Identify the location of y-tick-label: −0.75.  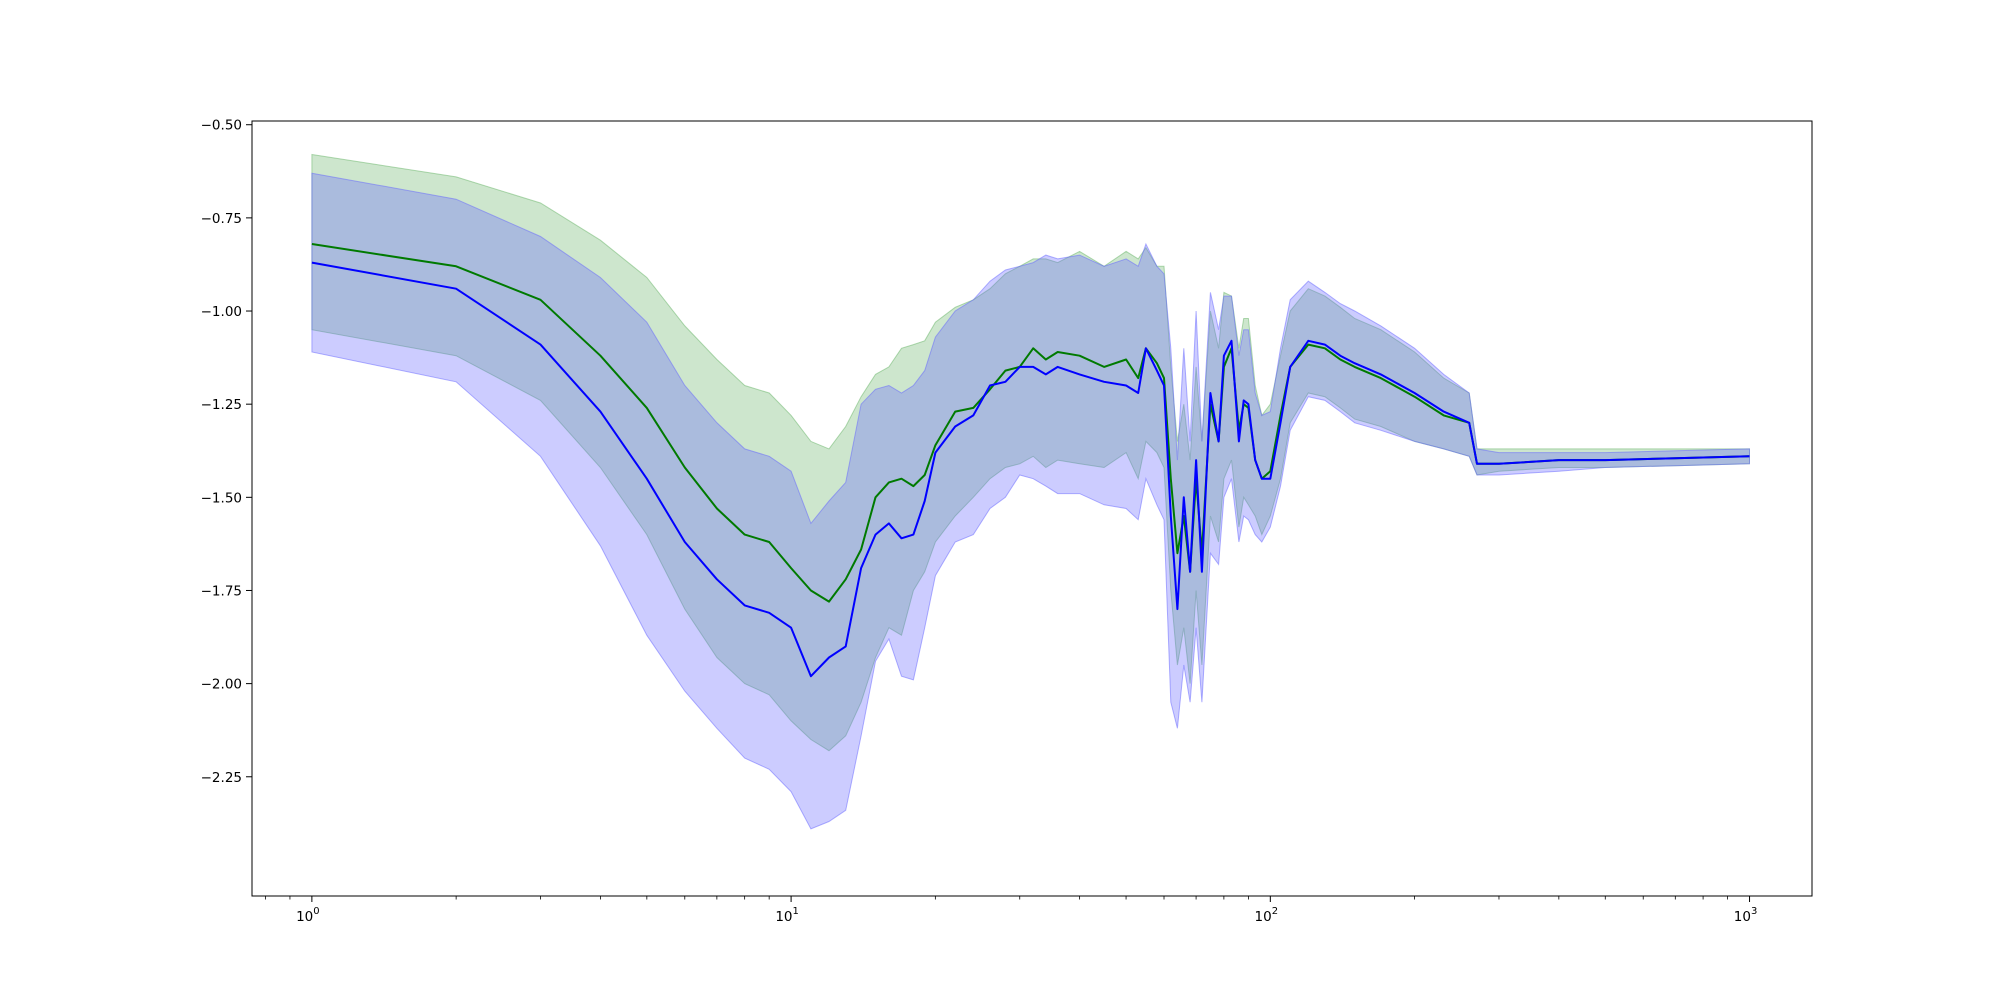
(221, 219).